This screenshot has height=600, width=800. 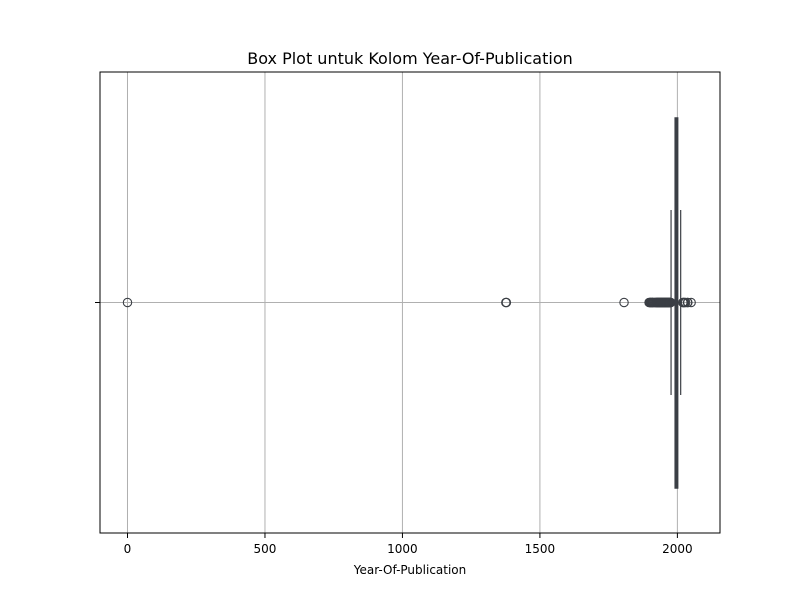 What do you see at coordinates (677, 549) in the screenshot?
I see `x-tick-label: 2000` at bounding box center [677, 549].